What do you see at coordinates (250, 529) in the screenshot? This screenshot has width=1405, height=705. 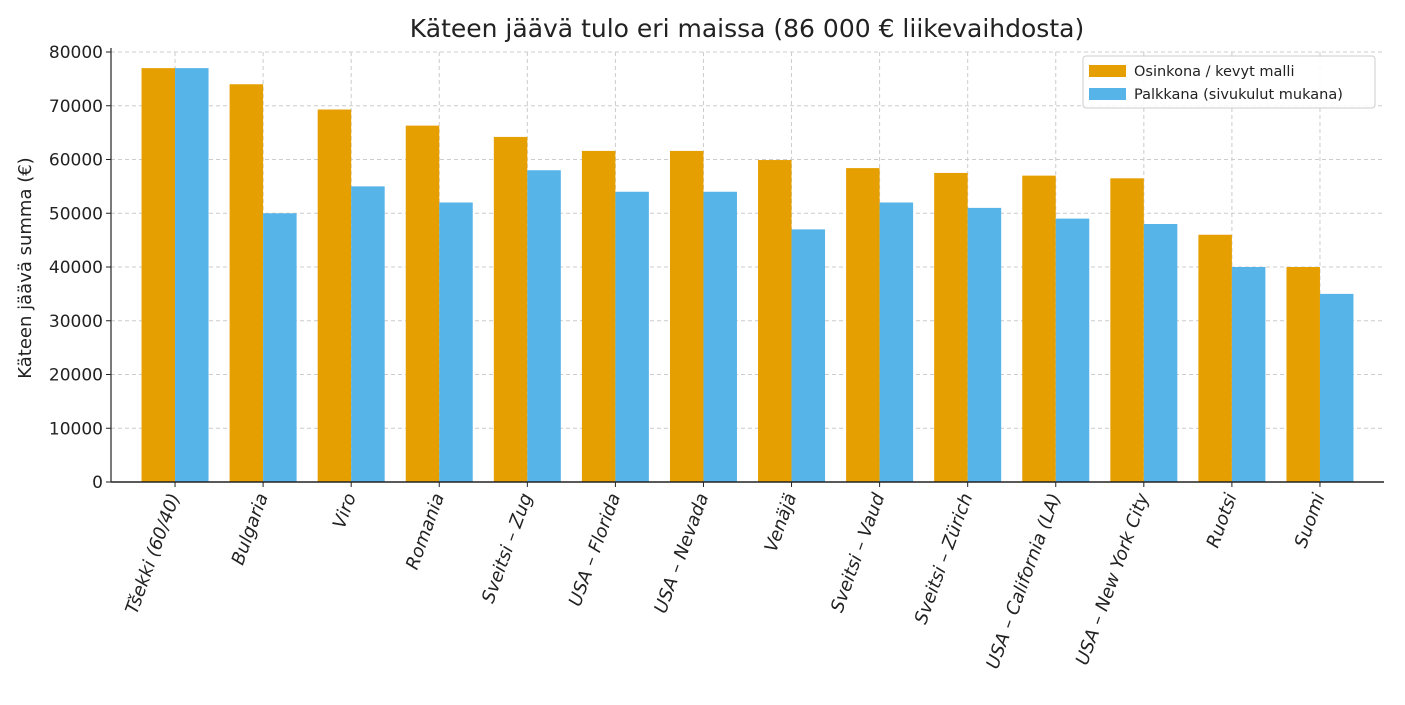 I see `x-tick-label: Bulgaria` at bounding box center [250, 529].